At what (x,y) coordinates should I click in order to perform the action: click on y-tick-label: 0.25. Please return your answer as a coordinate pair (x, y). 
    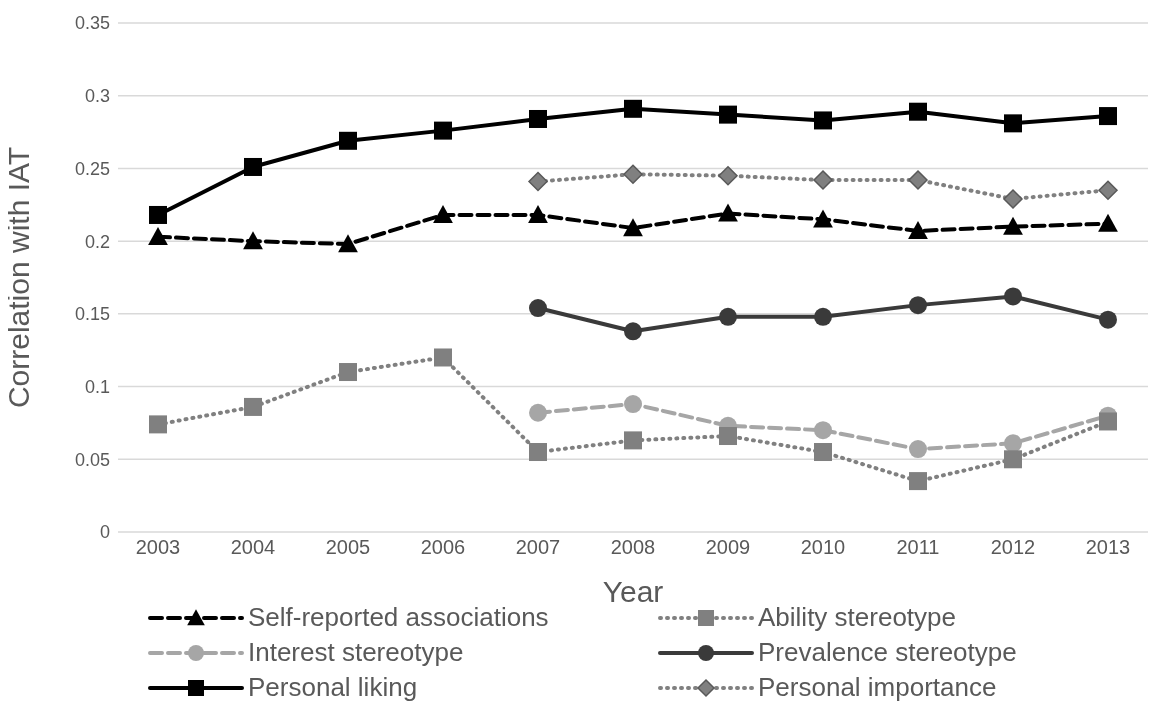
    Looking at the image, I should click on (92, 168).